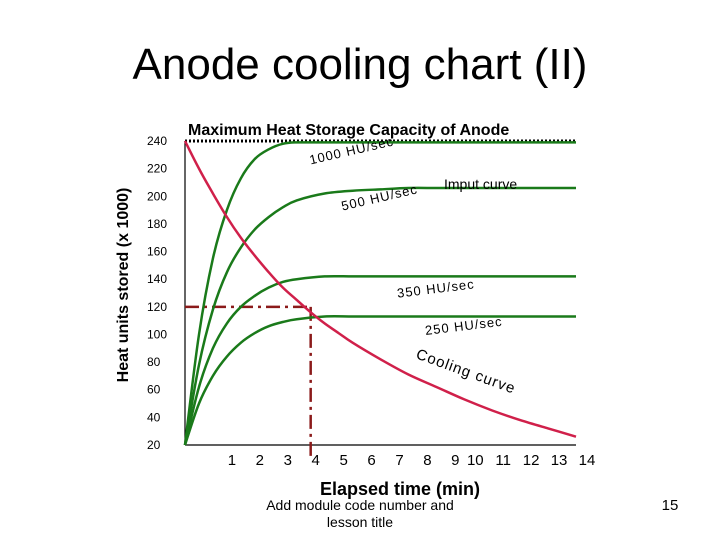 The image size is (720, 545). Describe the element at coordinates (360, 513) in the screenshot. I see `footer-text: Add module code number and lesson title` at that location.